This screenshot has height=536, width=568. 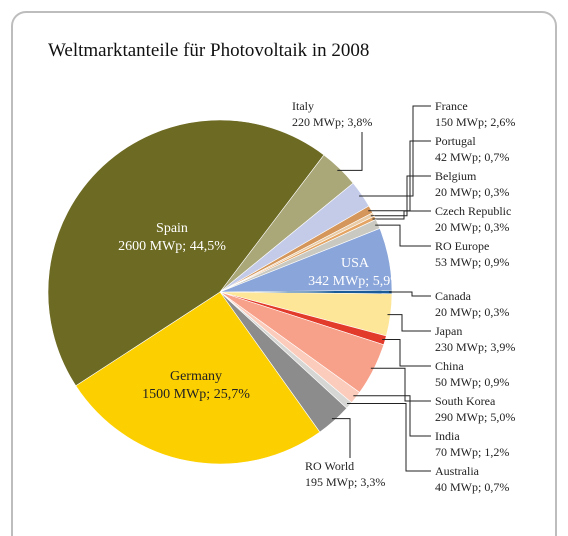 What do you see at coordinates (345, 482) in the screenshot?
I see `slice-label: 195 MWp; 3,3%` at bounding box center [345, 482].